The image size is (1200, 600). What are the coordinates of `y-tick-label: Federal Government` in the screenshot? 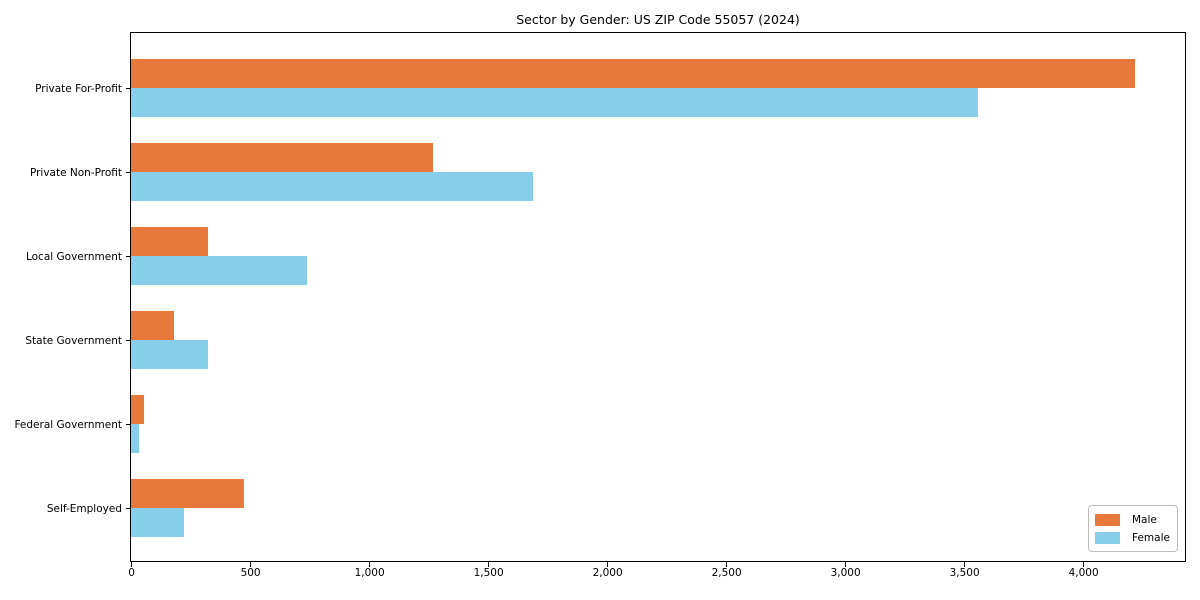 It's located at (68, 424).